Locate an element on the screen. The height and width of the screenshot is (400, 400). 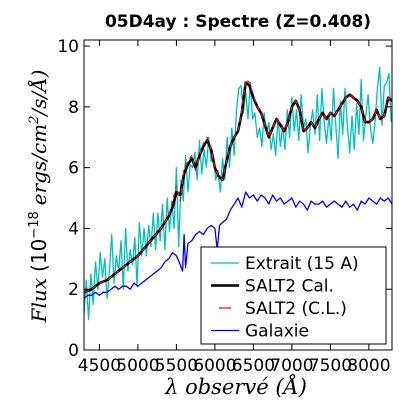
y-axis-label-units: ergs/cm is located at coordinates (39, 164).